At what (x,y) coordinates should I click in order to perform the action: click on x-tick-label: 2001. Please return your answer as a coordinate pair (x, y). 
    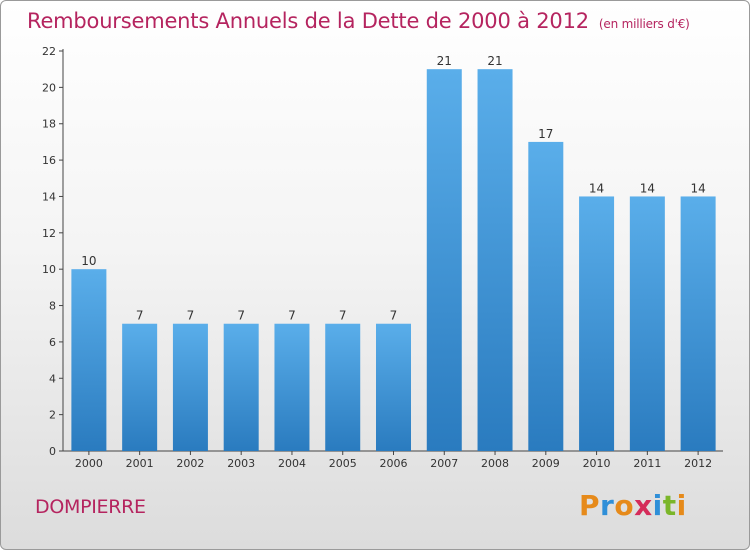
    Looking at the image, I should click on (140, 463).